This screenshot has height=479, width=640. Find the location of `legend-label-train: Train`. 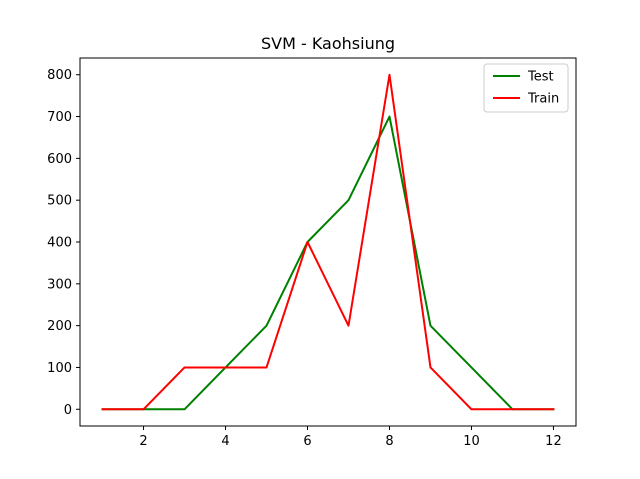

legend-label-train: Train is located at coordinates (543, 99).